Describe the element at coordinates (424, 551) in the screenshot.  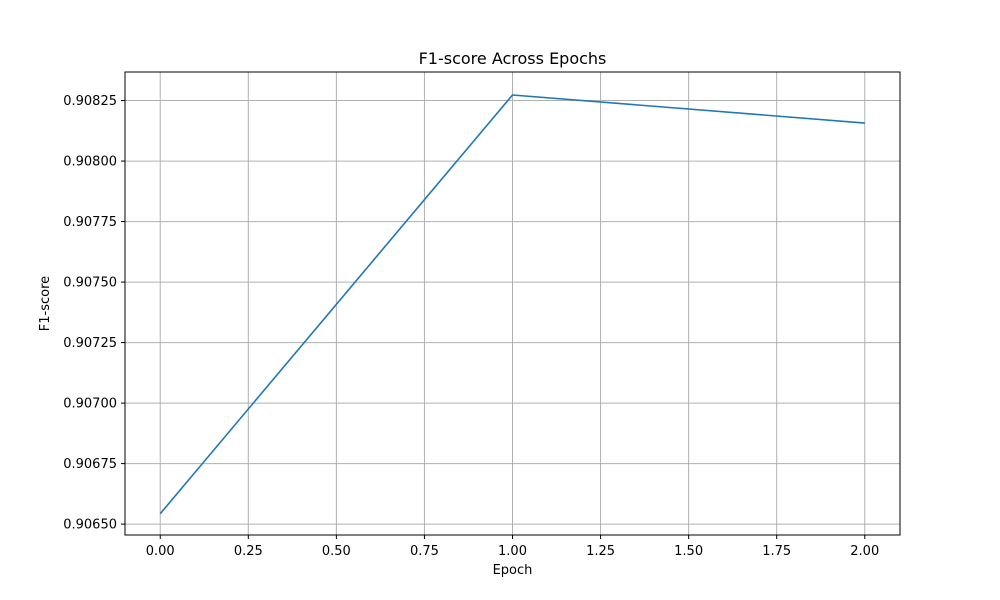
I see `x-tick-label: 0.75` at that location.